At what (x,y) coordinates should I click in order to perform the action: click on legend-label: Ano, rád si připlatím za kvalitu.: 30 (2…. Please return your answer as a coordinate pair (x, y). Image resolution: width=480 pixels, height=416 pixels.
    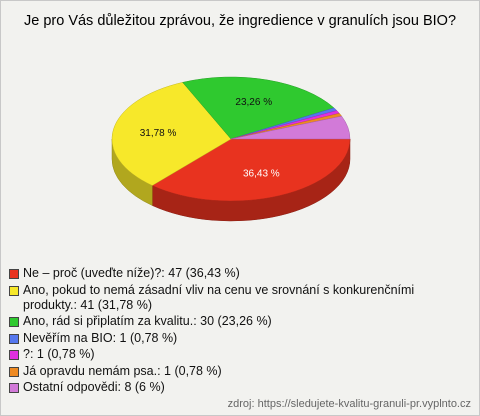
    Looking at the image, I should click on (147, 321).